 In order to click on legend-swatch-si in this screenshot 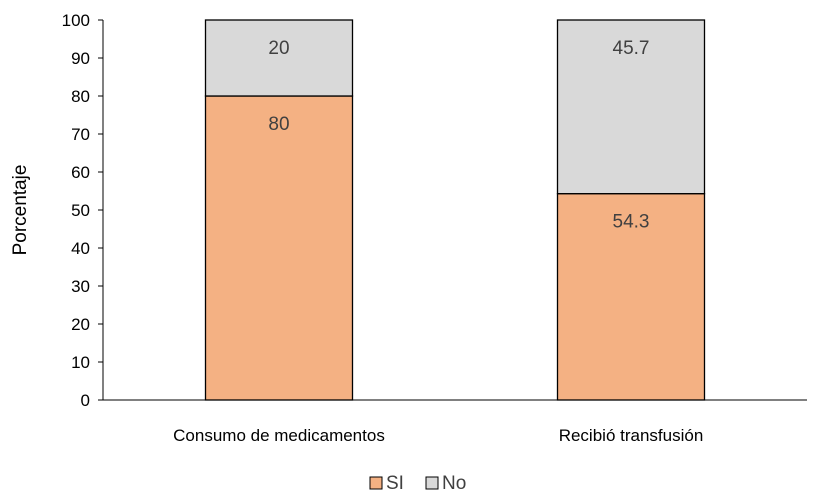, I will do `click(376, 483)`.